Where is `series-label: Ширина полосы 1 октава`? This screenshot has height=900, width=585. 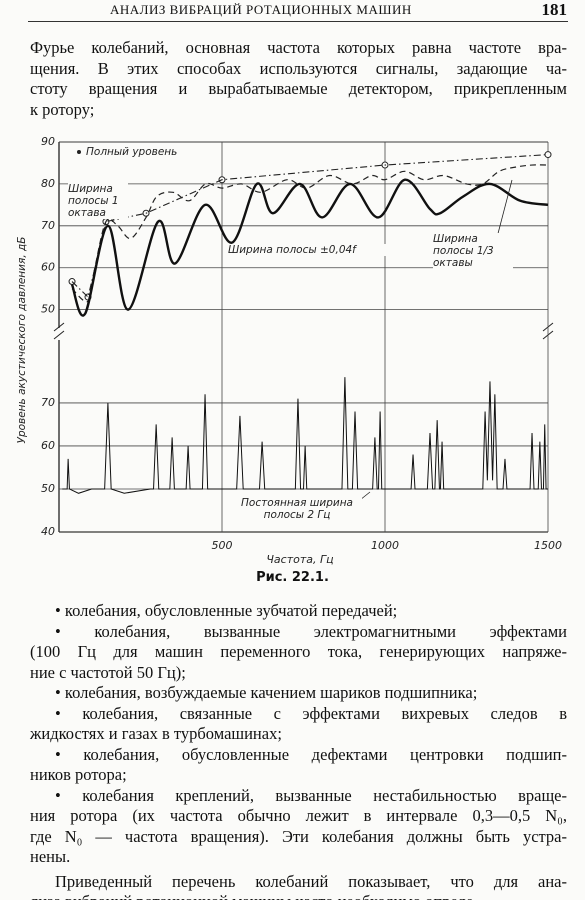 series-label: Ширина полосы 1 октава is located at coordinates (98, 201).